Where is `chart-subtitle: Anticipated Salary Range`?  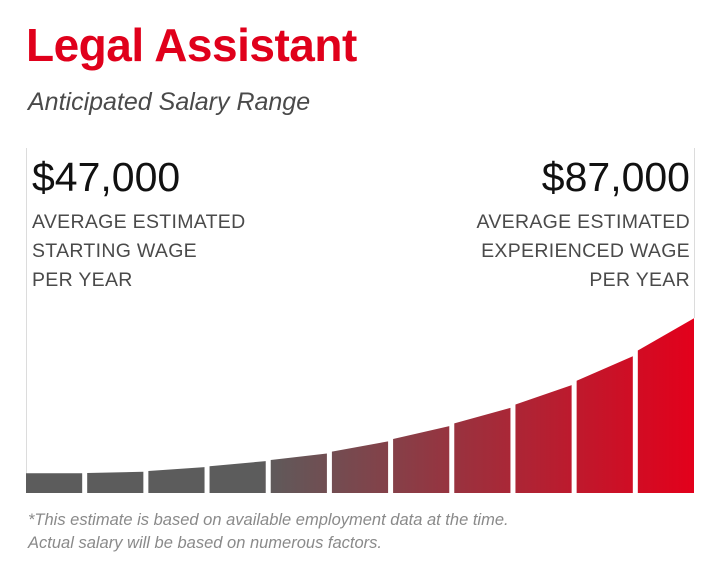 chart-subtitle: Anticipated Salary Range is located at coordinates (169, 102).